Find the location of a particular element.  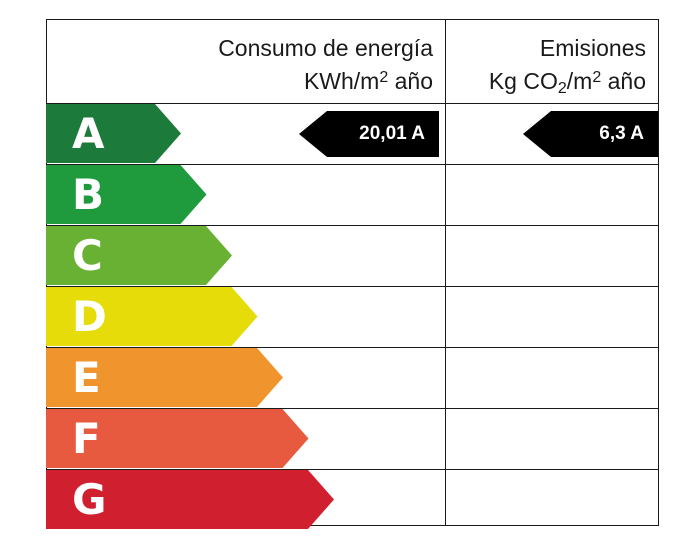

emisiones-rating-tag: 6,3 A is located at coordinates (590, 134).